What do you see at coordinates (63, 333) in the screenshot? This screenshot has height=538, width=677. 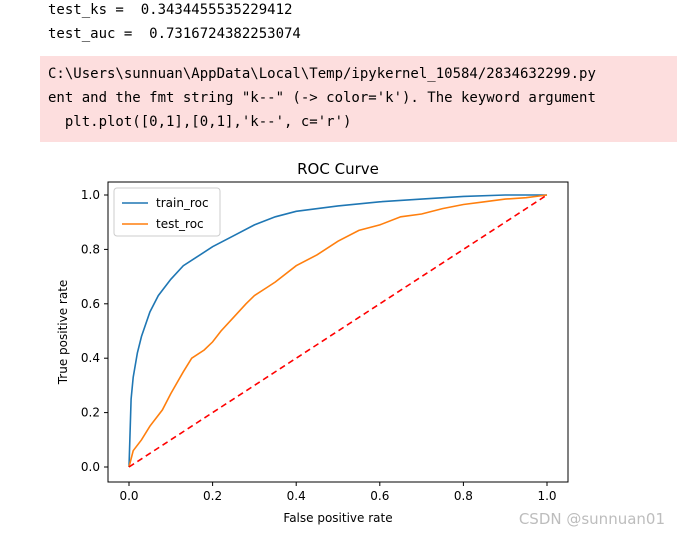 I see `y-axis-label: True positive rate` at bounding box center [63, 333].